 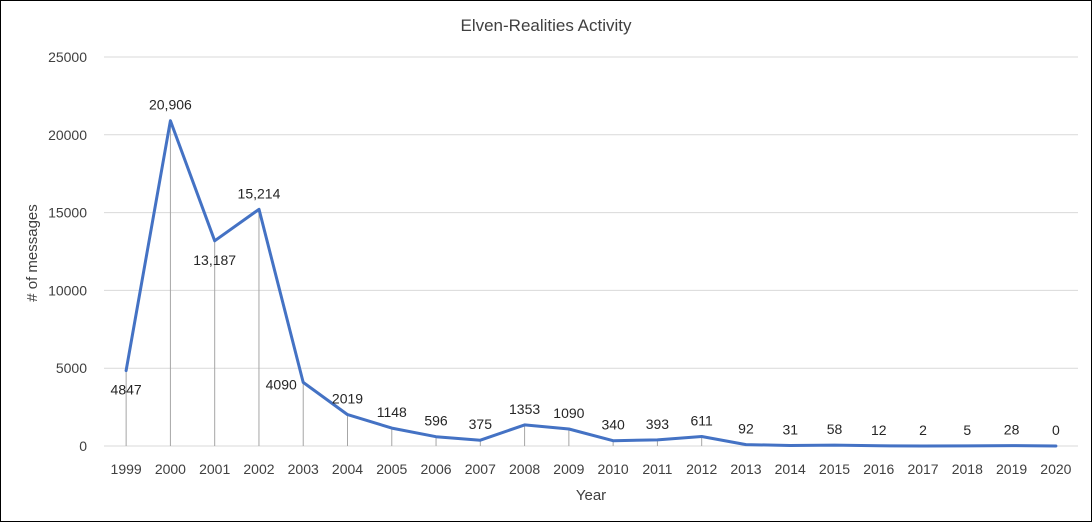 What do you see at coordinates (71, 368) in the screenshot?
I see `y-tick-label: 5000` at bounding box center [71, 368].